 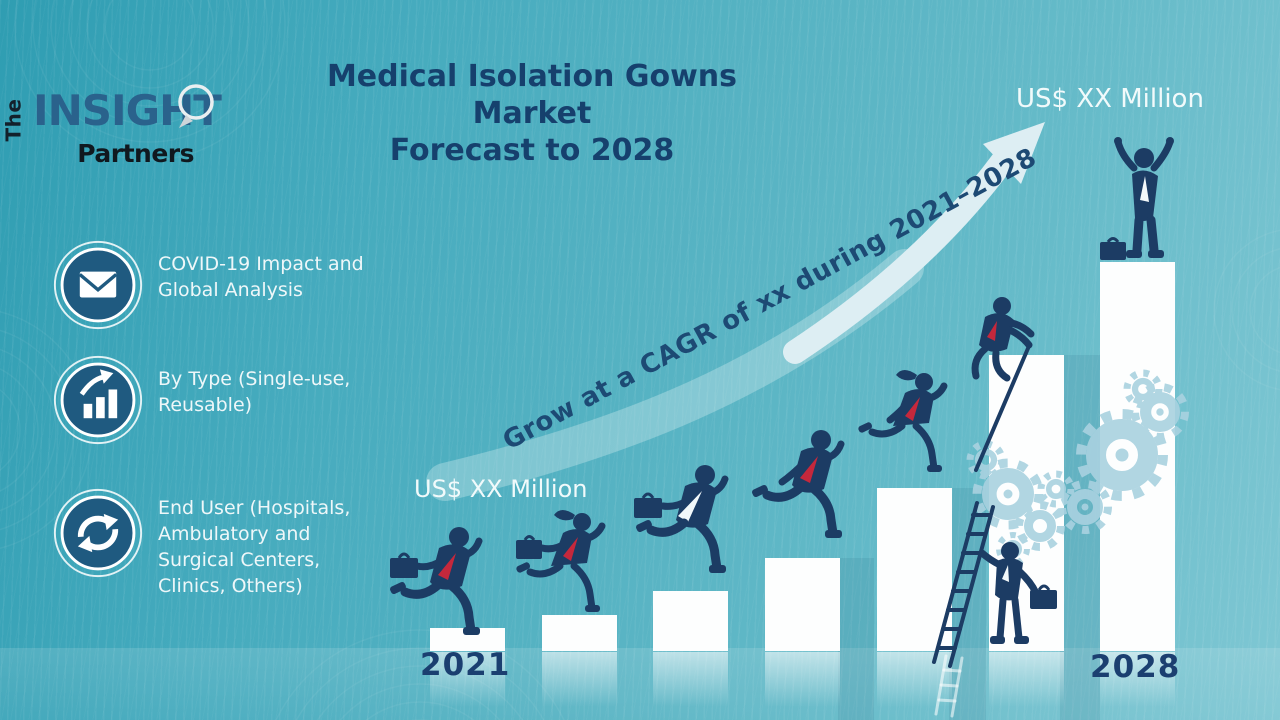 I want to click on value-label-2028: US$ XX Million, so click(x=1110, y=99).